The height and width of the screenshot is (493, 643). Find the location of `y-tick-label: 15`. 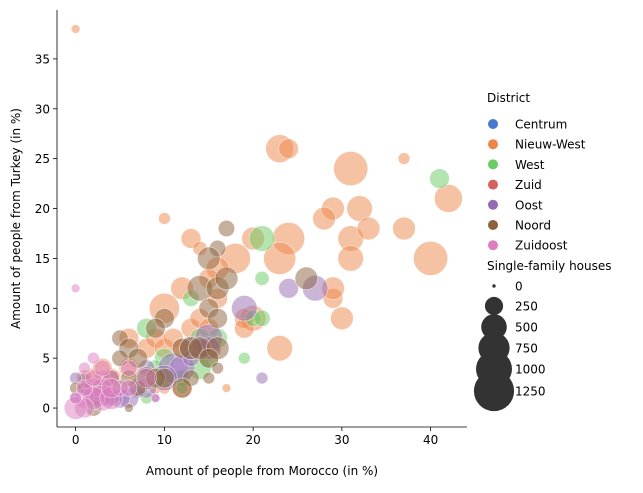

y-tick-label: 15 is located at coordinates (42, 259).